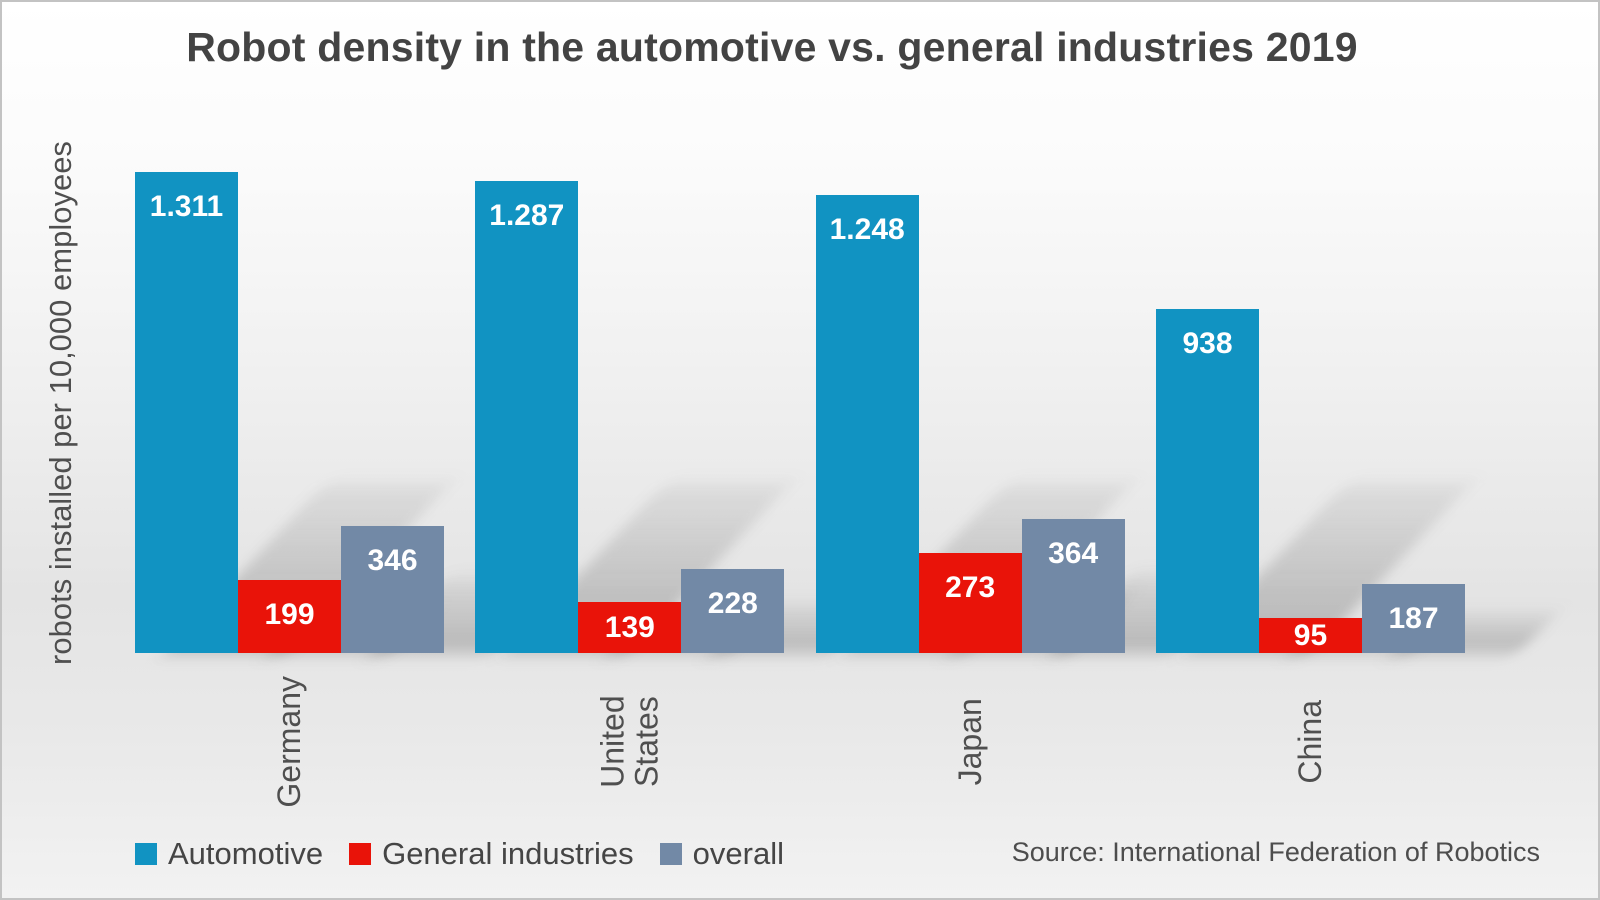 Image resolution: width=1600 pixels, height=900 pixels. What do you see at coordinates (973, 424) in the screenshot?
I see `bar-automotive-japan: 1.248` at bounding box center [973, 424].